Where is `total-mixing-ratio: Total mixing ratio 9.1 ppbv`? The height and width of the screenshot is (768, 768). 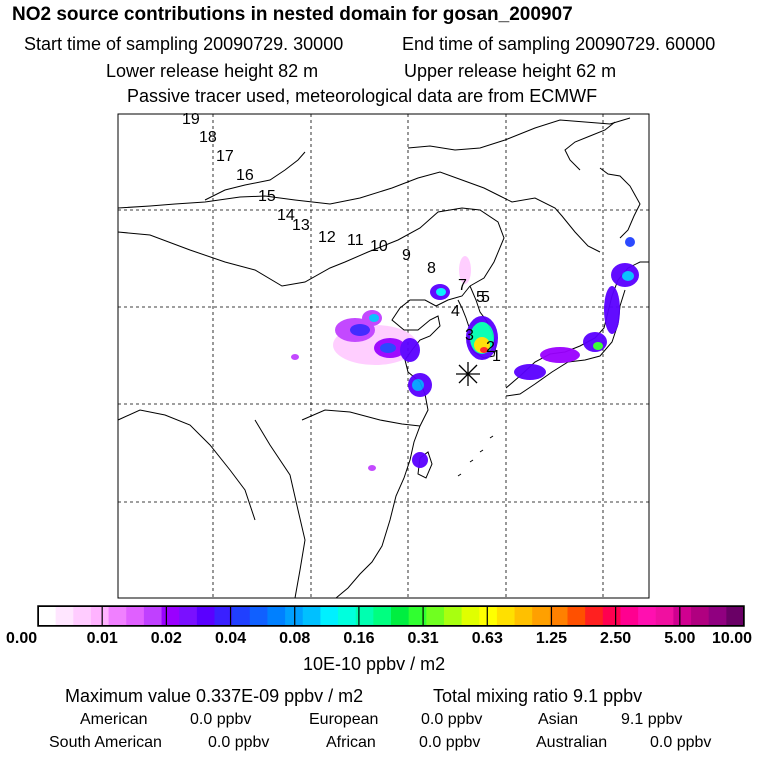
total-mixing-ratio: Total mixing ratio 9.1 ppbv is located at coordinates (538, 696).